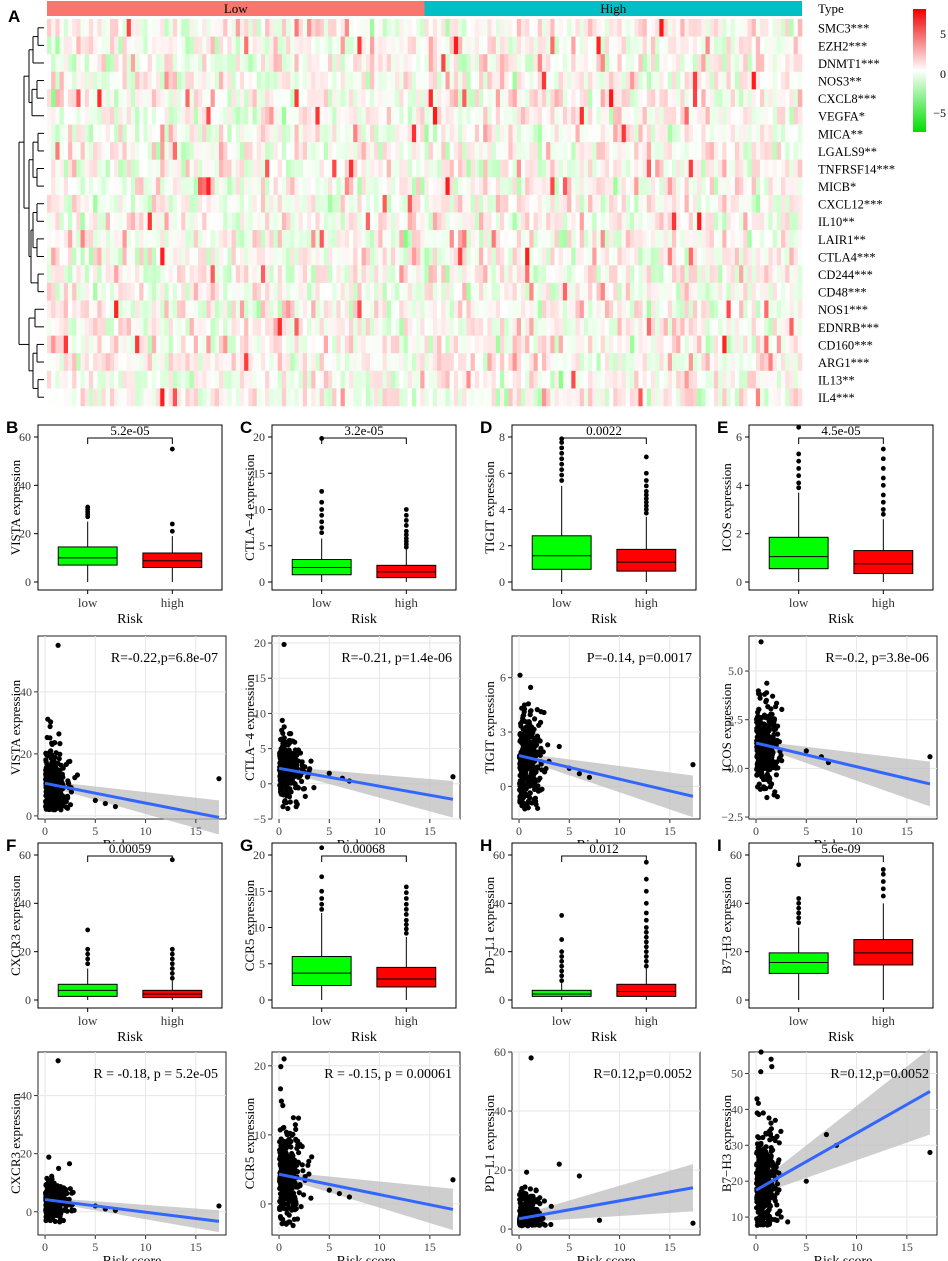  Describe the element at coordinates (262, 546) in the screenshot. I see `y-tick-label: 5` at that location.